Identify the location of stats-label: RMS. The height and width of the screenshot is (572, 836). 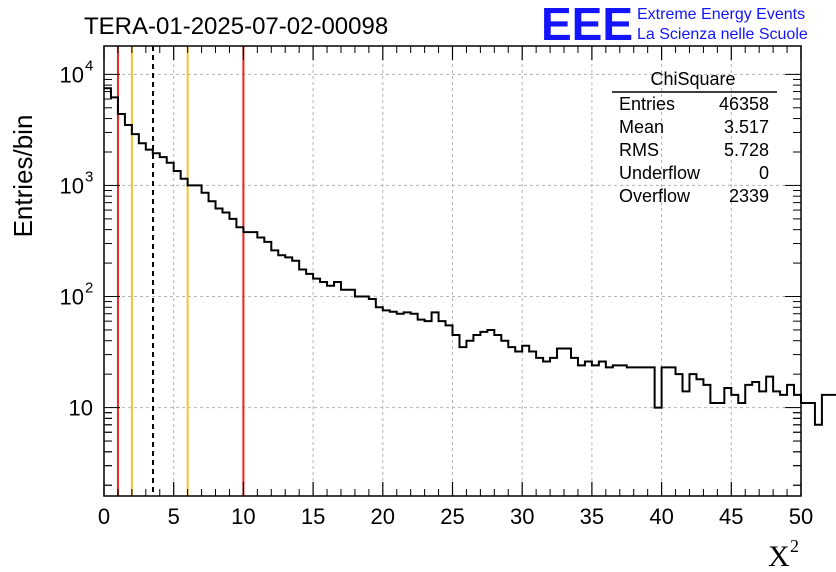
(639, 150).